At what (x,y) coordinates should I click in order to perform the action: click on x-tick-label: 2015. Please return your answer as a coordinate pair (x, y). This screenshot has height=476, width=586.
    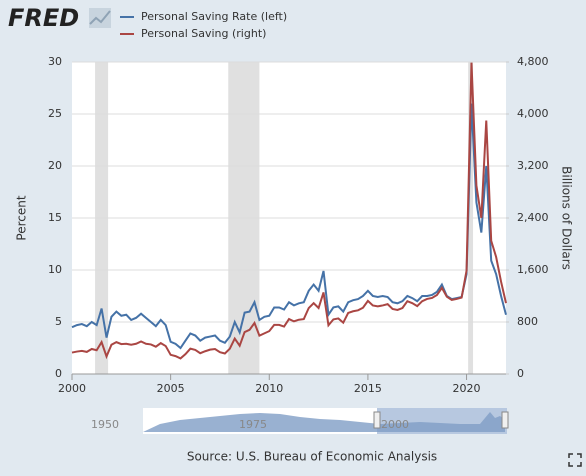
    Looking at the image, I should click on (368, 388).